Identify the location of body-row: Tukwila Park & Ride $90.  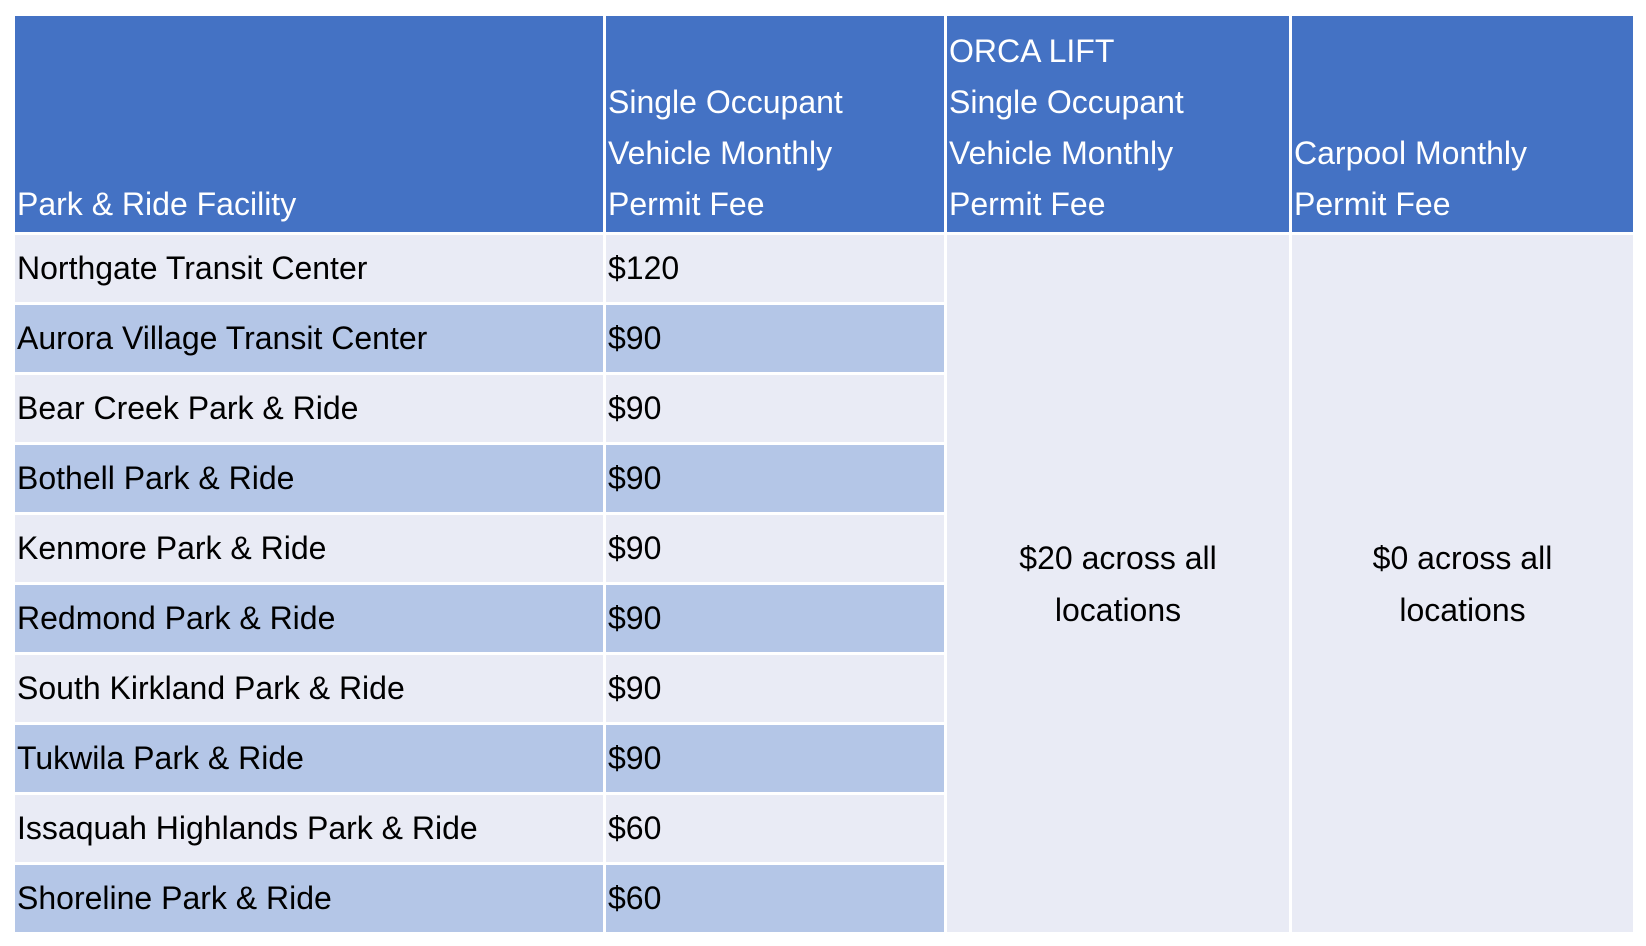
(824, 758).